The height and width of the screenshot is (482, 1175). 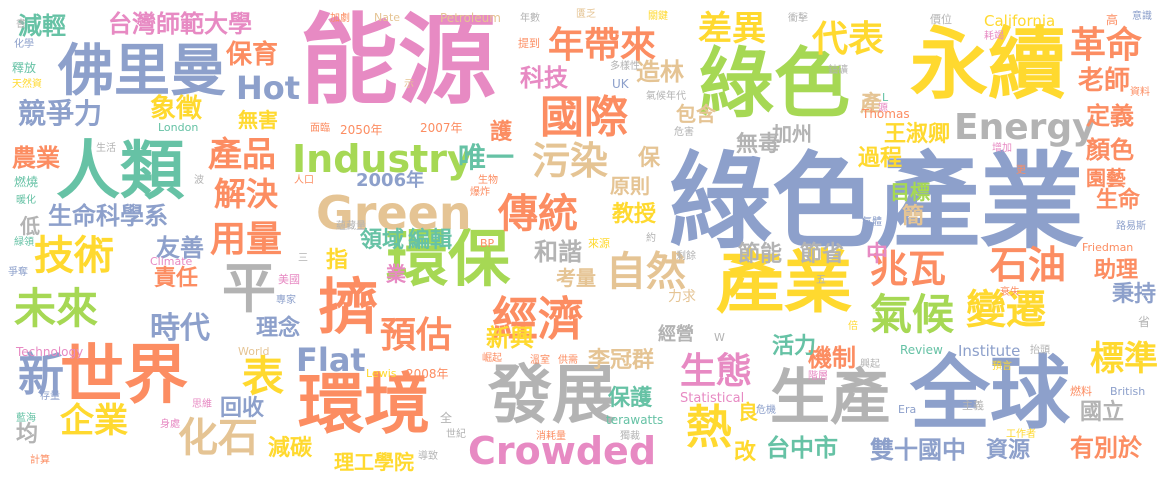 I want to click on word-solve: 解決, so click(x=246, y=194).